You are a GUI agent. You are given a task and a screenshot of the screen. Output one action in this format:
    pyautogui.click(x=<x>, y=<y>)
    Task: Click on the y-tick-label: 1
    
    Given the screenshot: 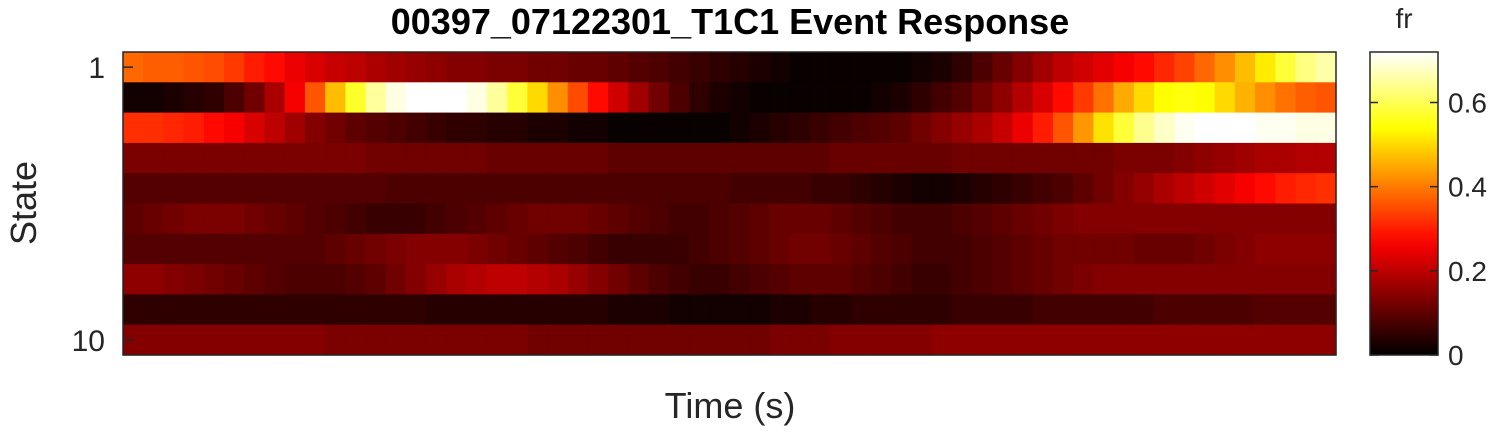 What is the action you would take?
    pyautogui.click(x=96, y=68)
    